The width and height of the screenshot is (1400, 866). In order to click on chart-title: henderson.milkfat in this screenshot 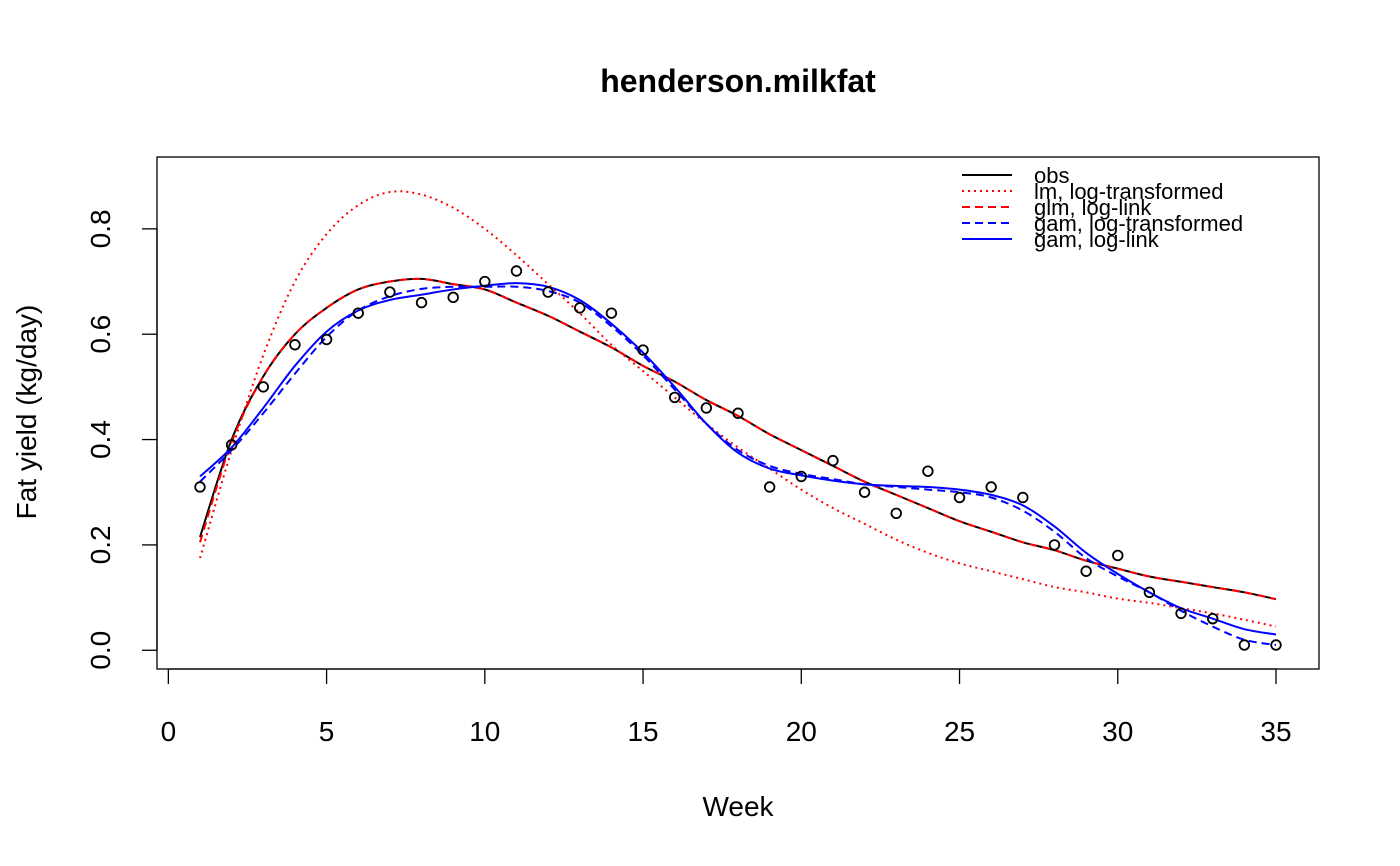, I will do `click(738, 81)`.